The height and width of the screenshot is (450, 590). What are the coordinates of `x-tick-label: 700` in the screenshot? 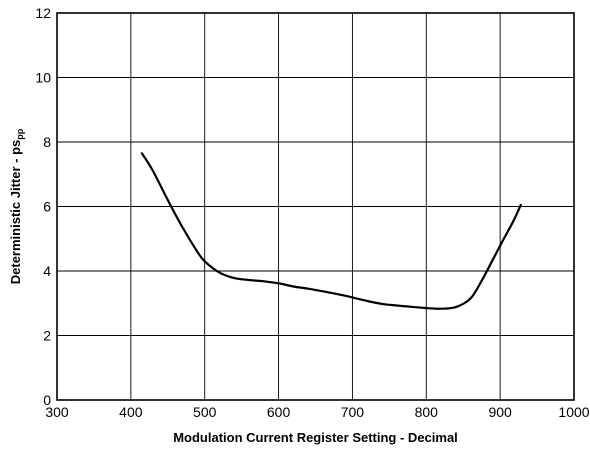 It's located at (353, 412).